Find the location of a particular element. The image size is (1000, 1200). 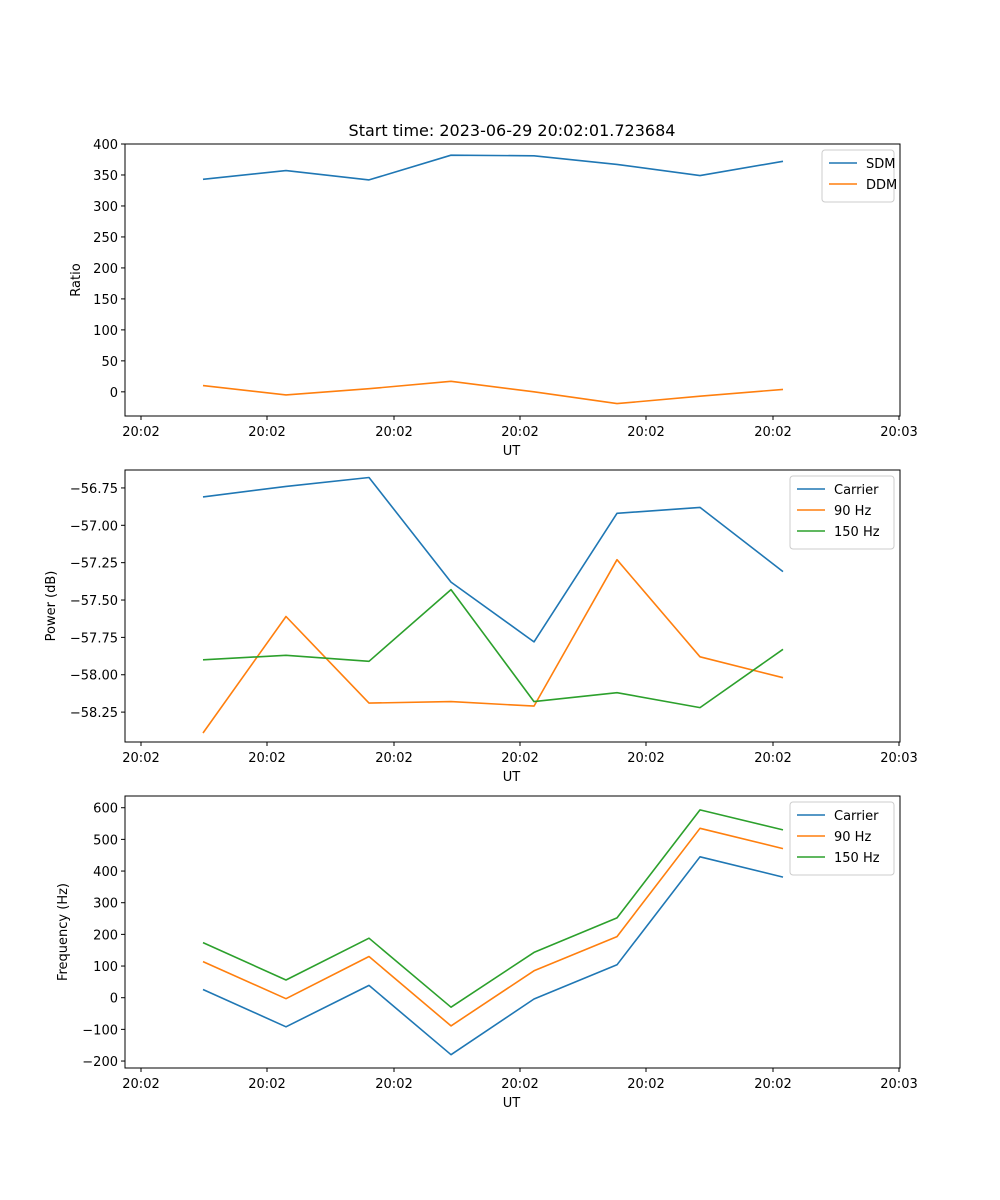

y-tick-label: 150 is located at coordinates (105, 300).